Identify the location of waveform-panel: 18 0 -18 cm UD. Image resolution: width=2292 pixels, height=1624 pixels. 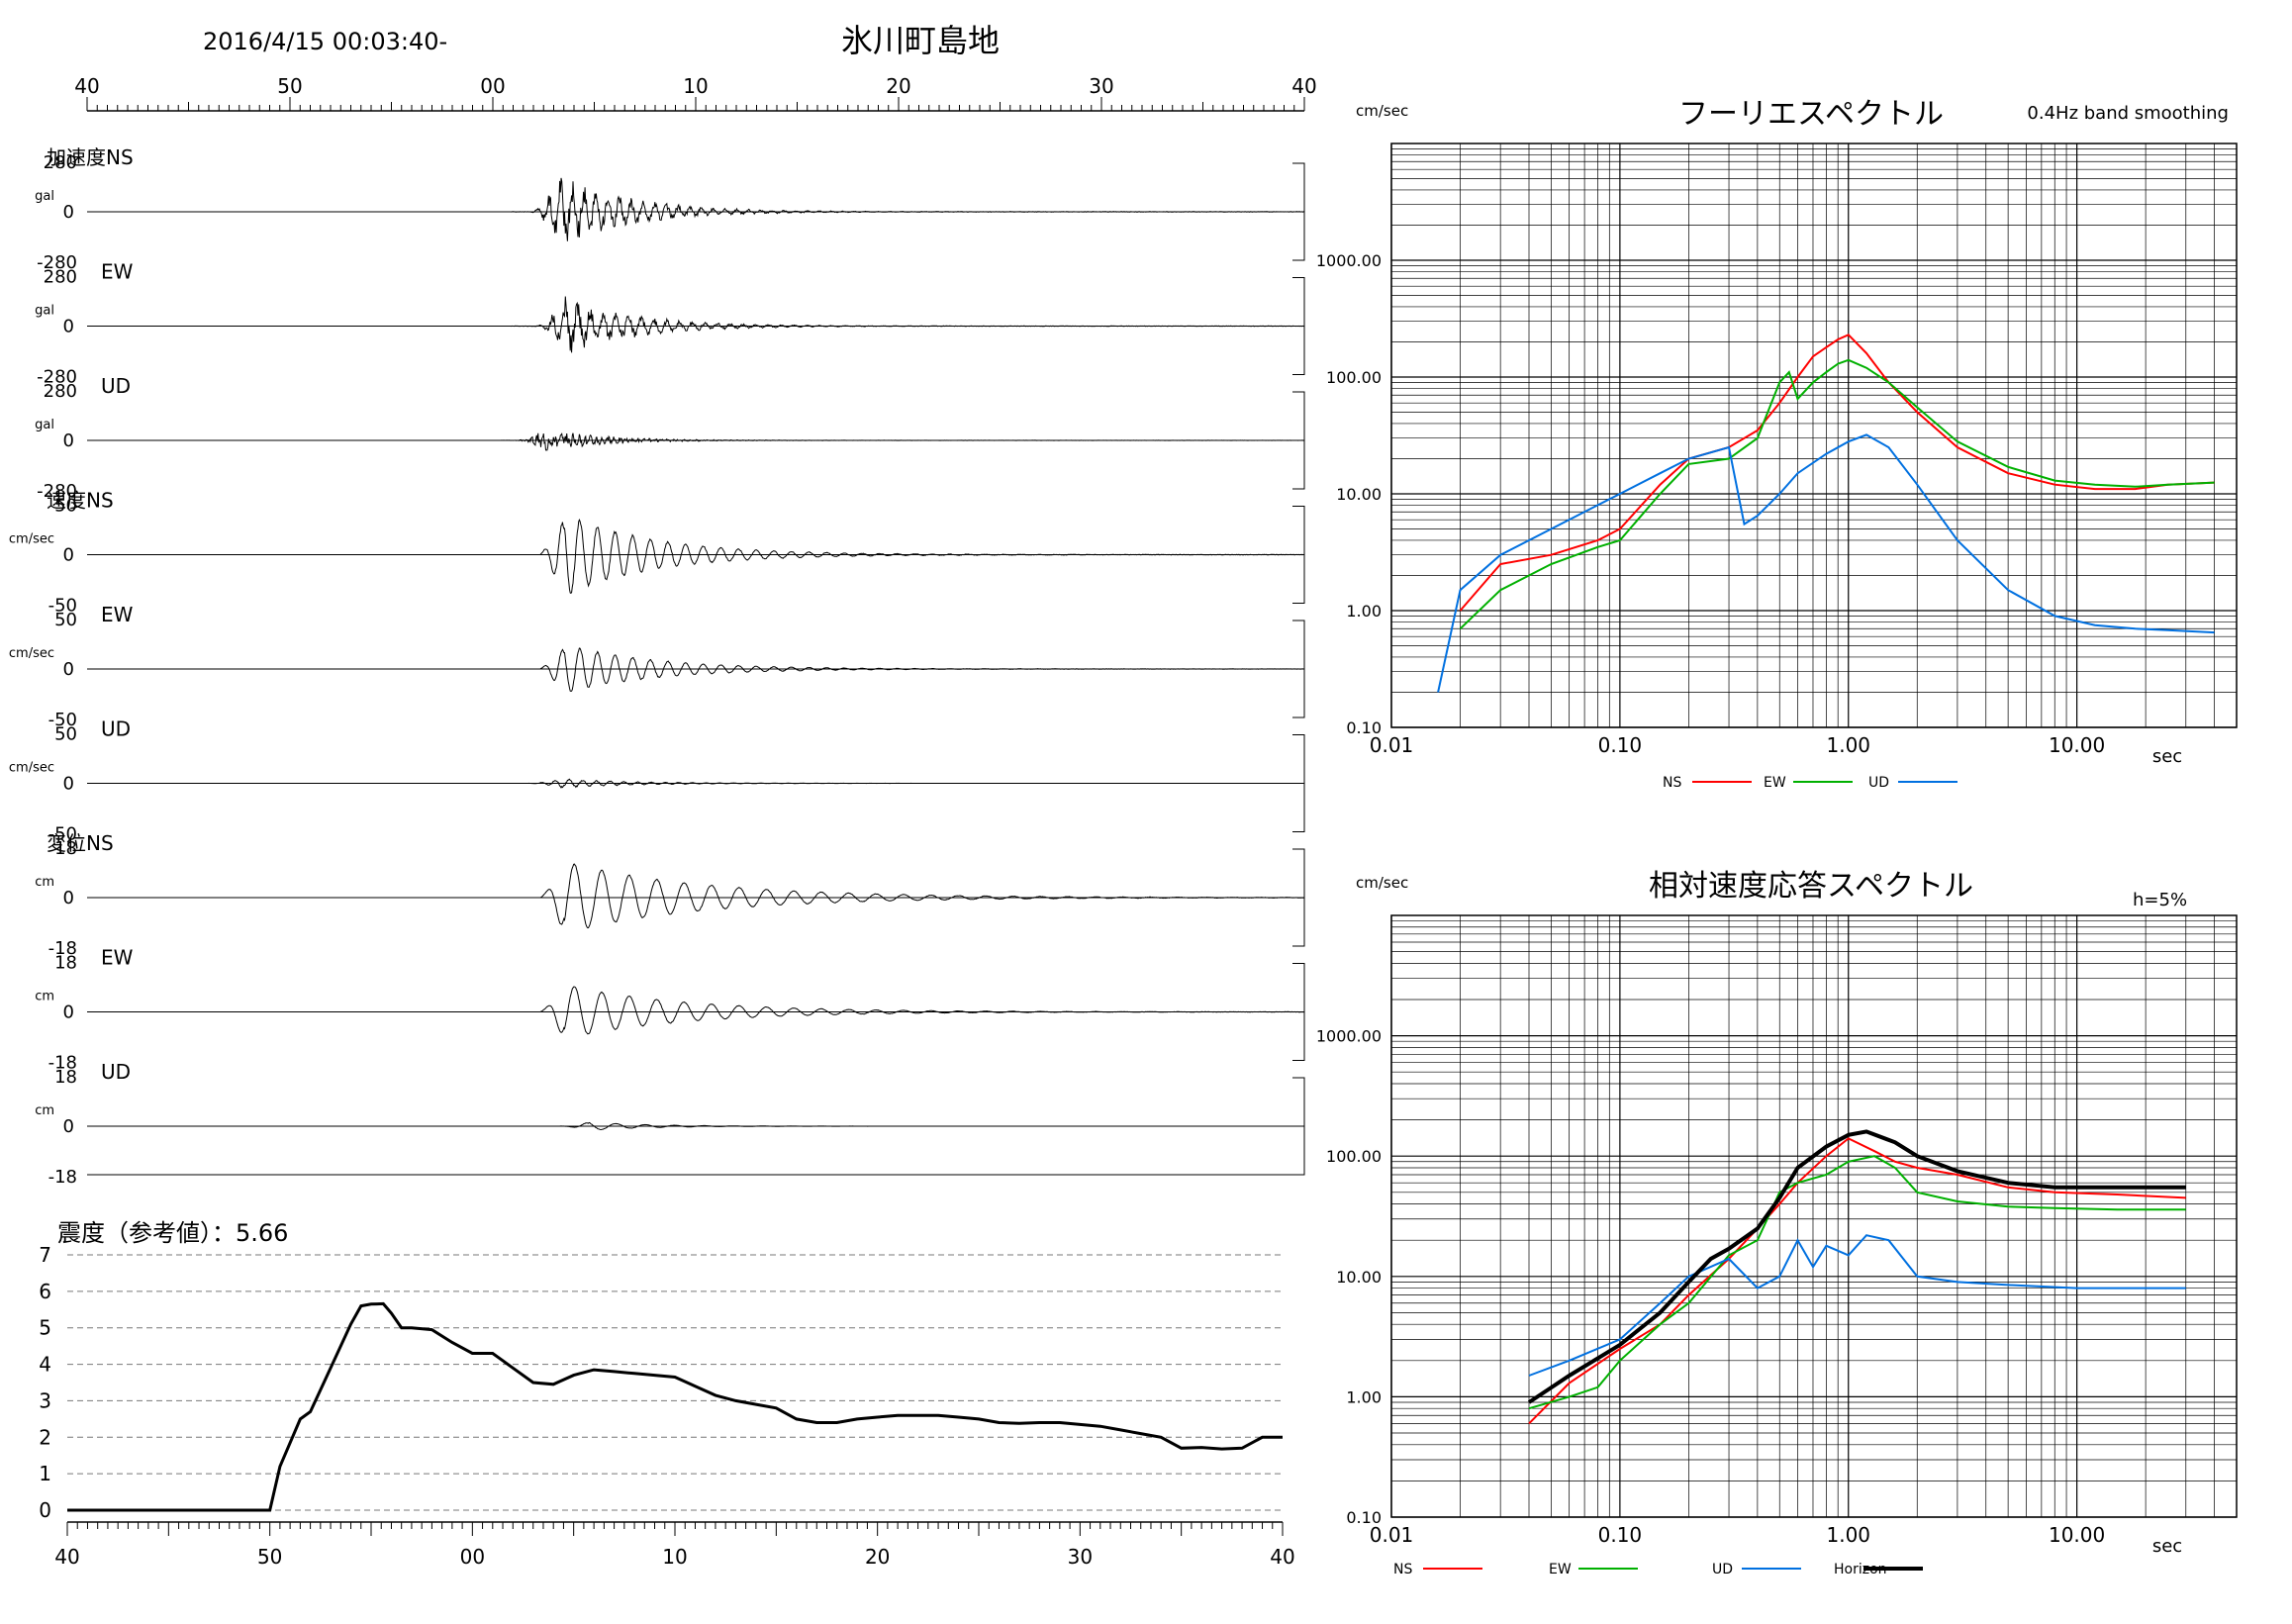
(670, 1124).